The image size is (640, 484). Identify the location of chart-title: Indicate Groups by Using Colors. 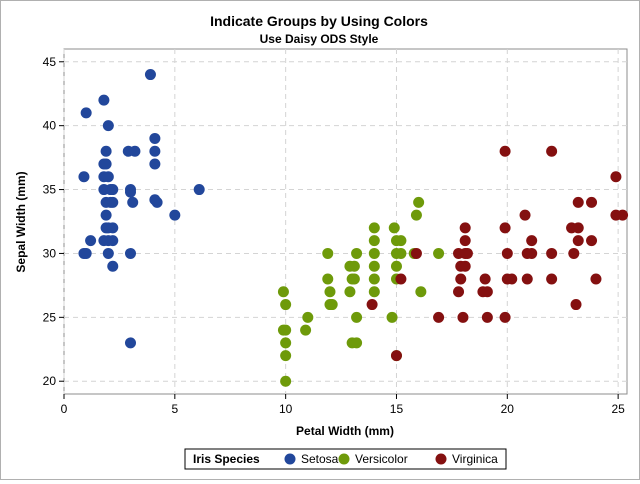
(319, 21).